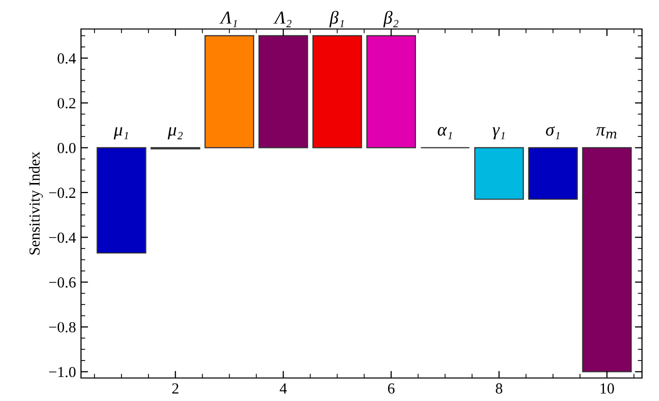 The width and height of the screenshot is (659, 401). Describe the element at coordinates (283, 388) in the screenshot. I see `x-tick-label: 4` at that location.